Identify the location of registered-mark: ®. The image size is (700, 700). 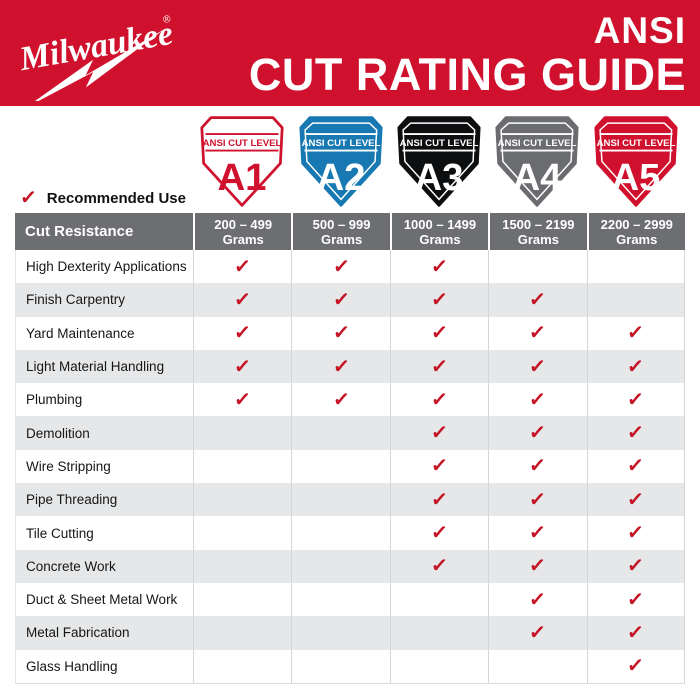
(167, 20).